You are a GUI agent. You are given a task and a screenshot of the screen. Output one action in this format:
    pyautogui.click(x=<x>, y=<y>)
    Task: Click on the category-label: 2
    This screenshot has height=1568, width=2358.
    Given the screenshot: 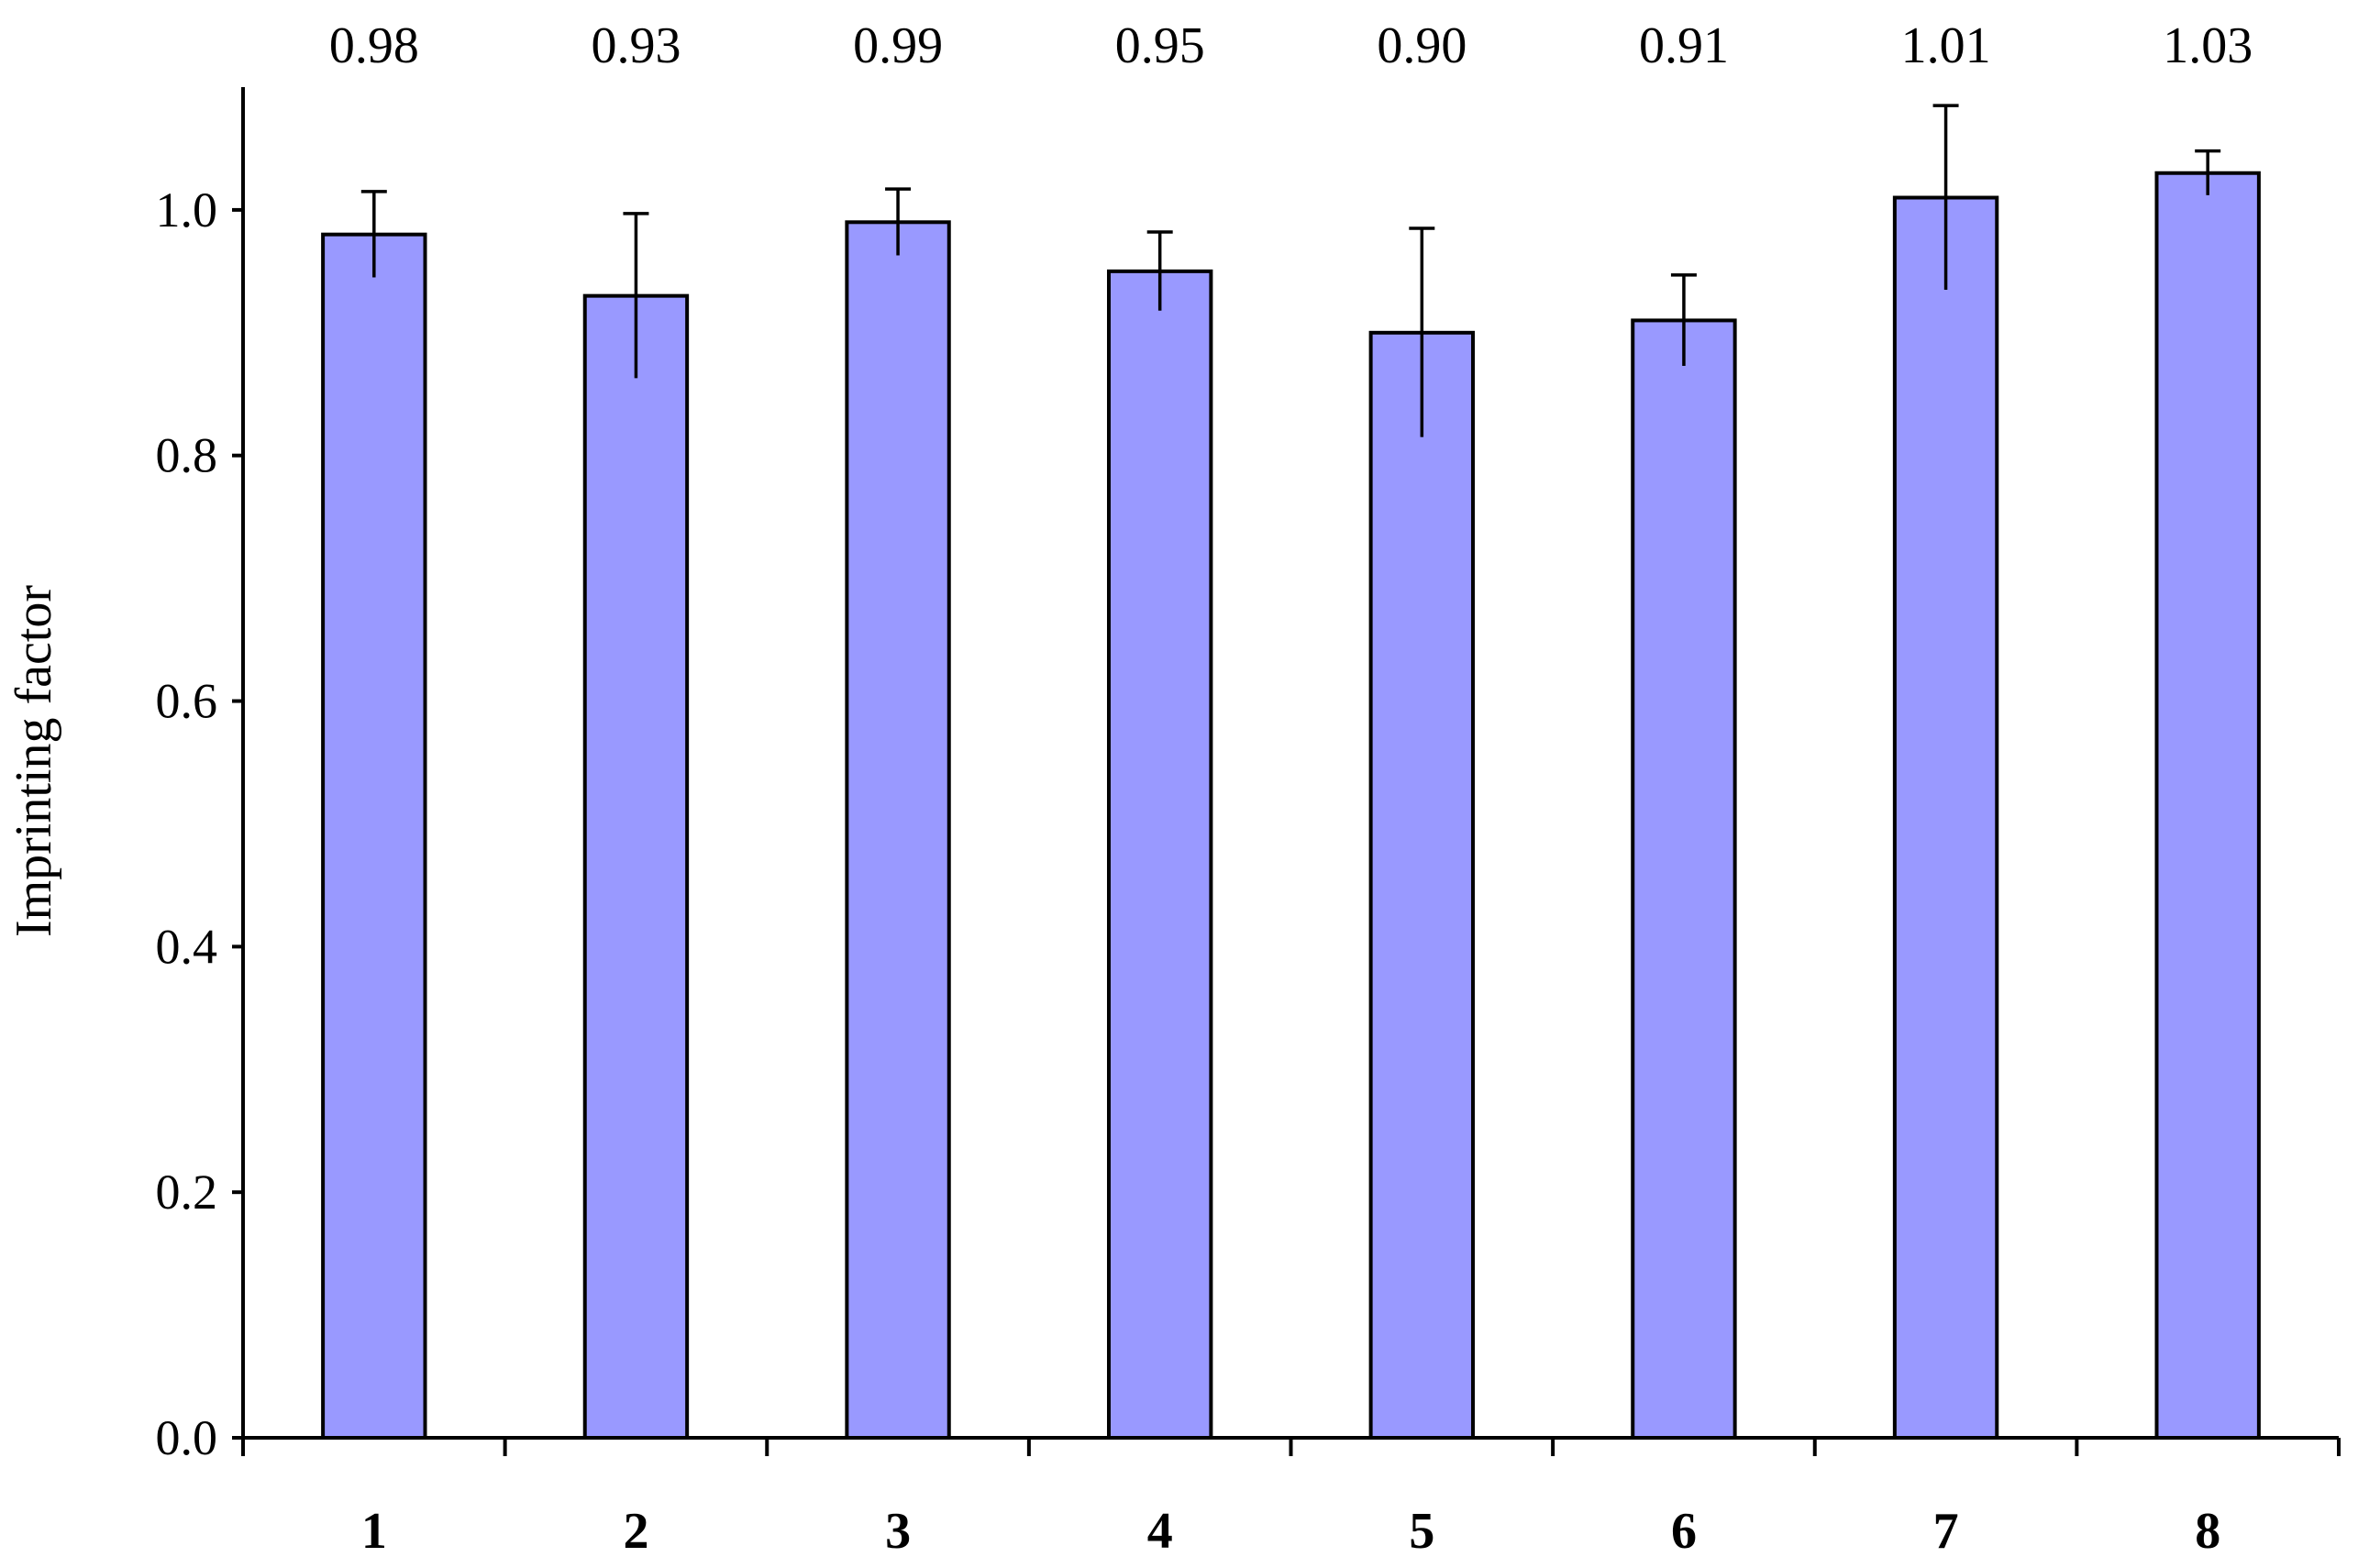 What is the action you would take?
    pyautogui.click(x=635, y=1532)
    